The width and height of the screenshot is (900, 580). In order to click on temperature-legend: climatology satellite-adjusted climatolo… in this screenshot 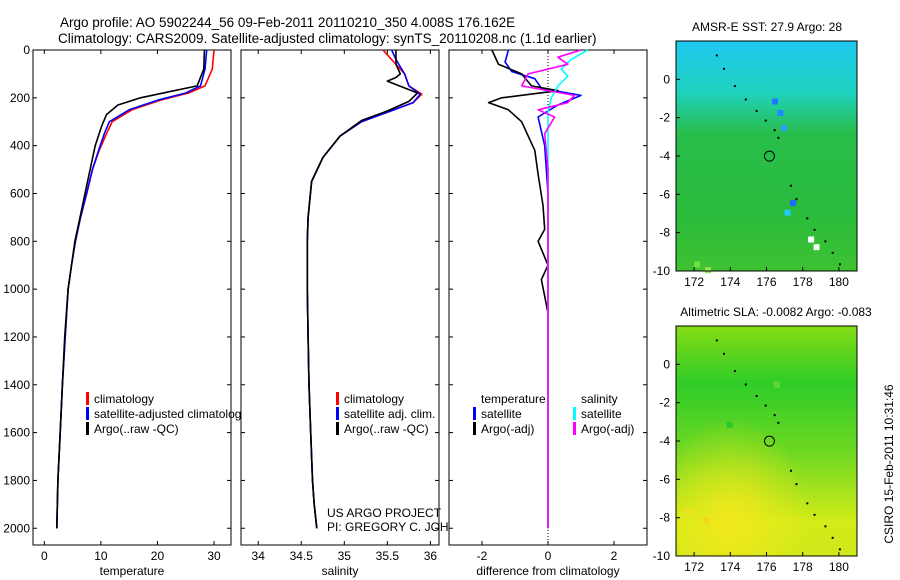, I will do `click(166, 414)`.